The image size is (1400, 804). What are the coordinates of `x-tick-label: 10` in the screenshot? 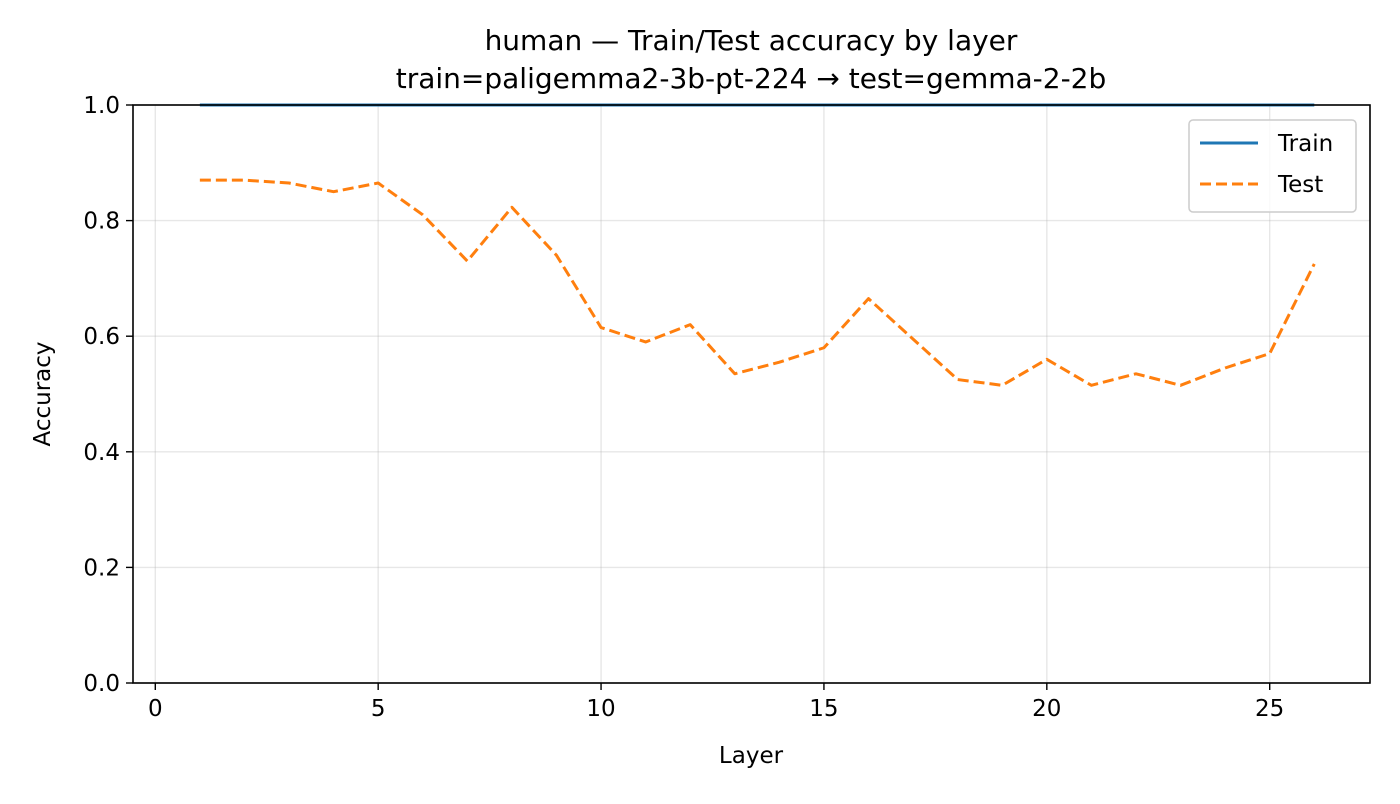 It's located at (600, 709).